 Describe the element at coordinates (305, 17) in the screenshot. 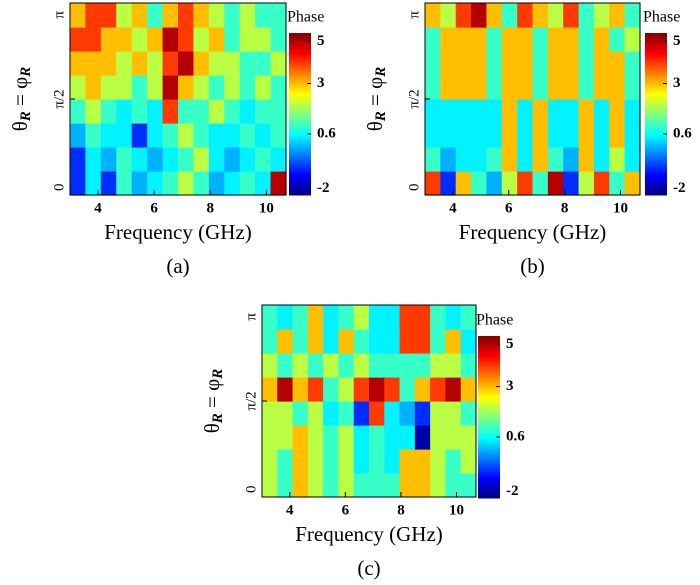

I see `colorbar-label: Phase` at that location.